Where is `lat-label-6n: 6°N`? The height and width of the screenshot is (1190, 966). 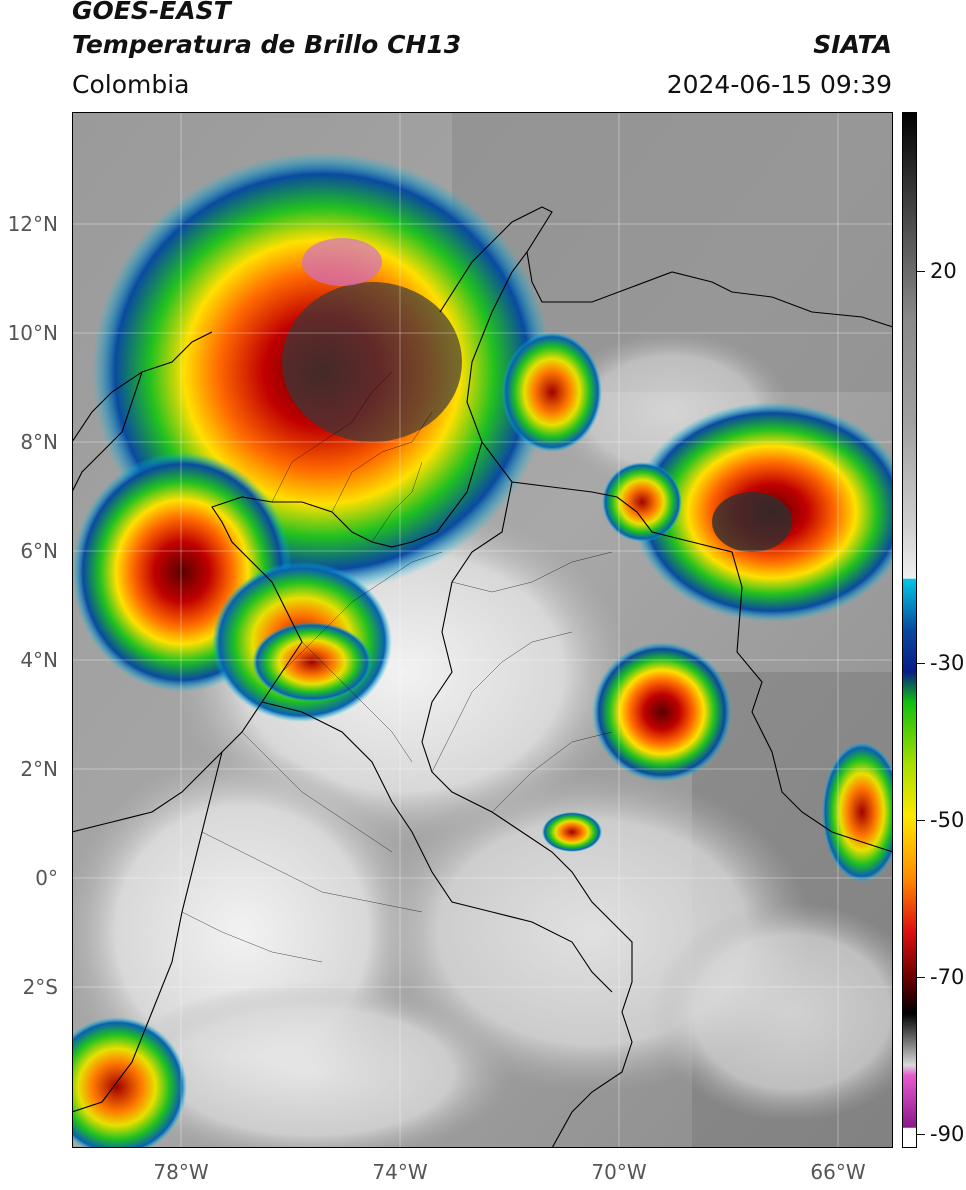 lat-label-6n: 6°N is located at coordinates (39, 551).